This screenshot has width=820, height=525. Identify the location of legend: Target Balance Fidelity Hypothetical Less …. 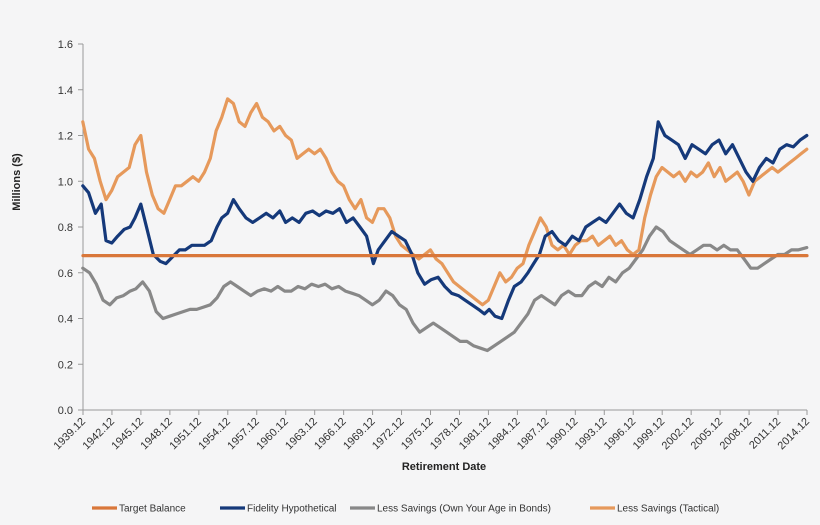
(405, 509).